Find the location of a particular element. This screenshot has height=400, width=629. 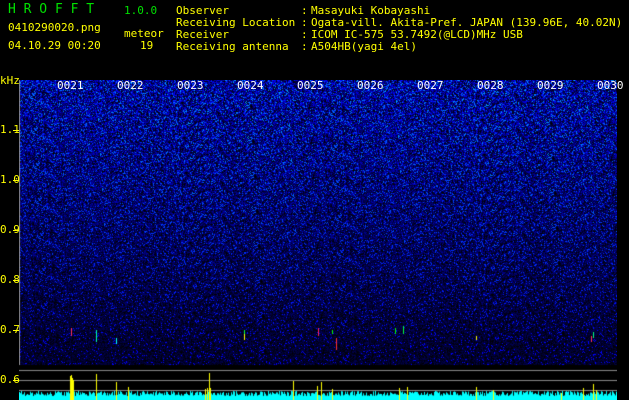

time-label: 0028 is located at coordinates (490, 85).